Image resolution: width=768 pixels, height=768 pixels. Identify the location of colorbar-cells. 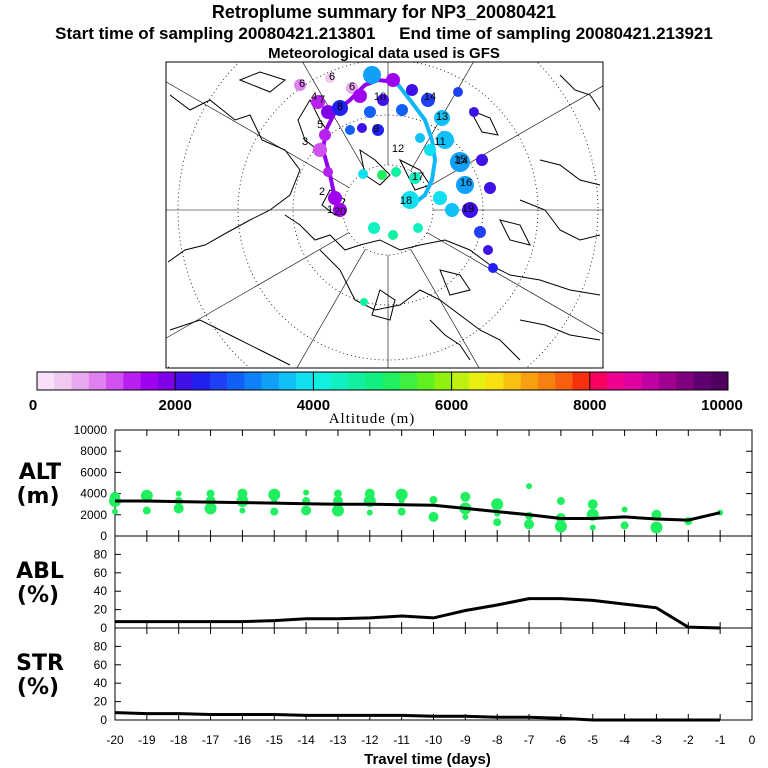
(383, 381).